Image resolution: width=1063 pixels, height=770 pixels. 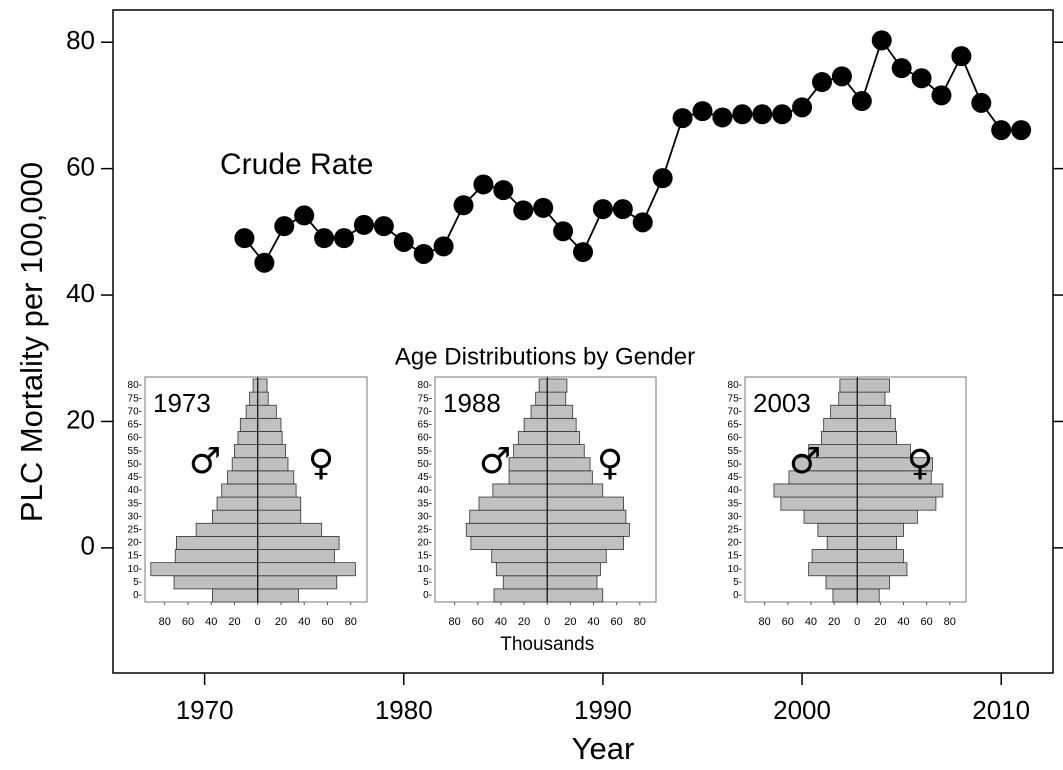 What do you see at coordinates (31, 342) in the screenshot?
I see `y-axis-title: PLC Mortality per 100,000` at bounding box center [31, 342].